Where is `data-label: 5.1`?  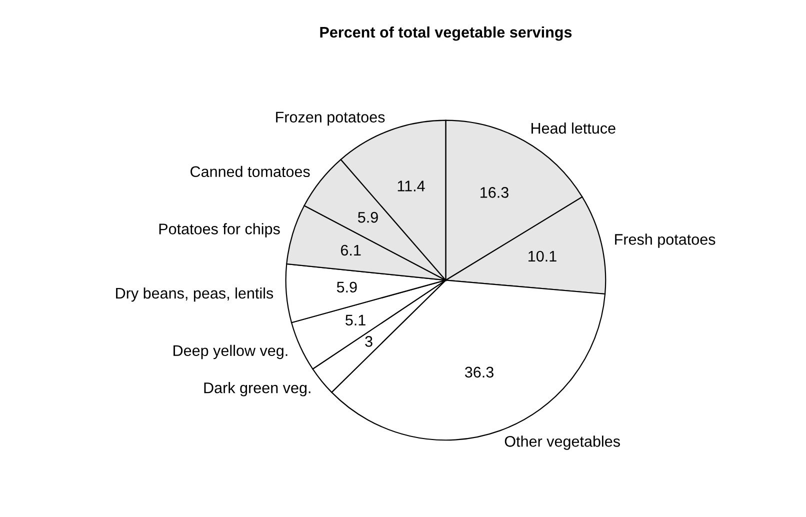
data-label: 5.1 is located at coordinates (356, 320).